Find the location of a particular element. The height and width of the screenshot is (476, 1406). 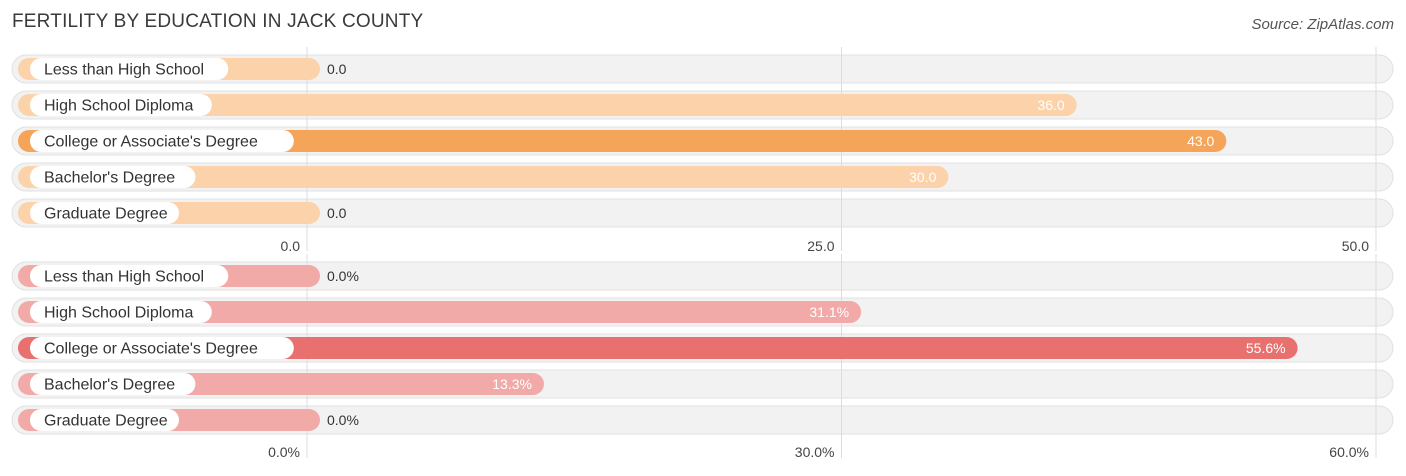

tick-label: 0.0 is located at coordinates (291, 246).